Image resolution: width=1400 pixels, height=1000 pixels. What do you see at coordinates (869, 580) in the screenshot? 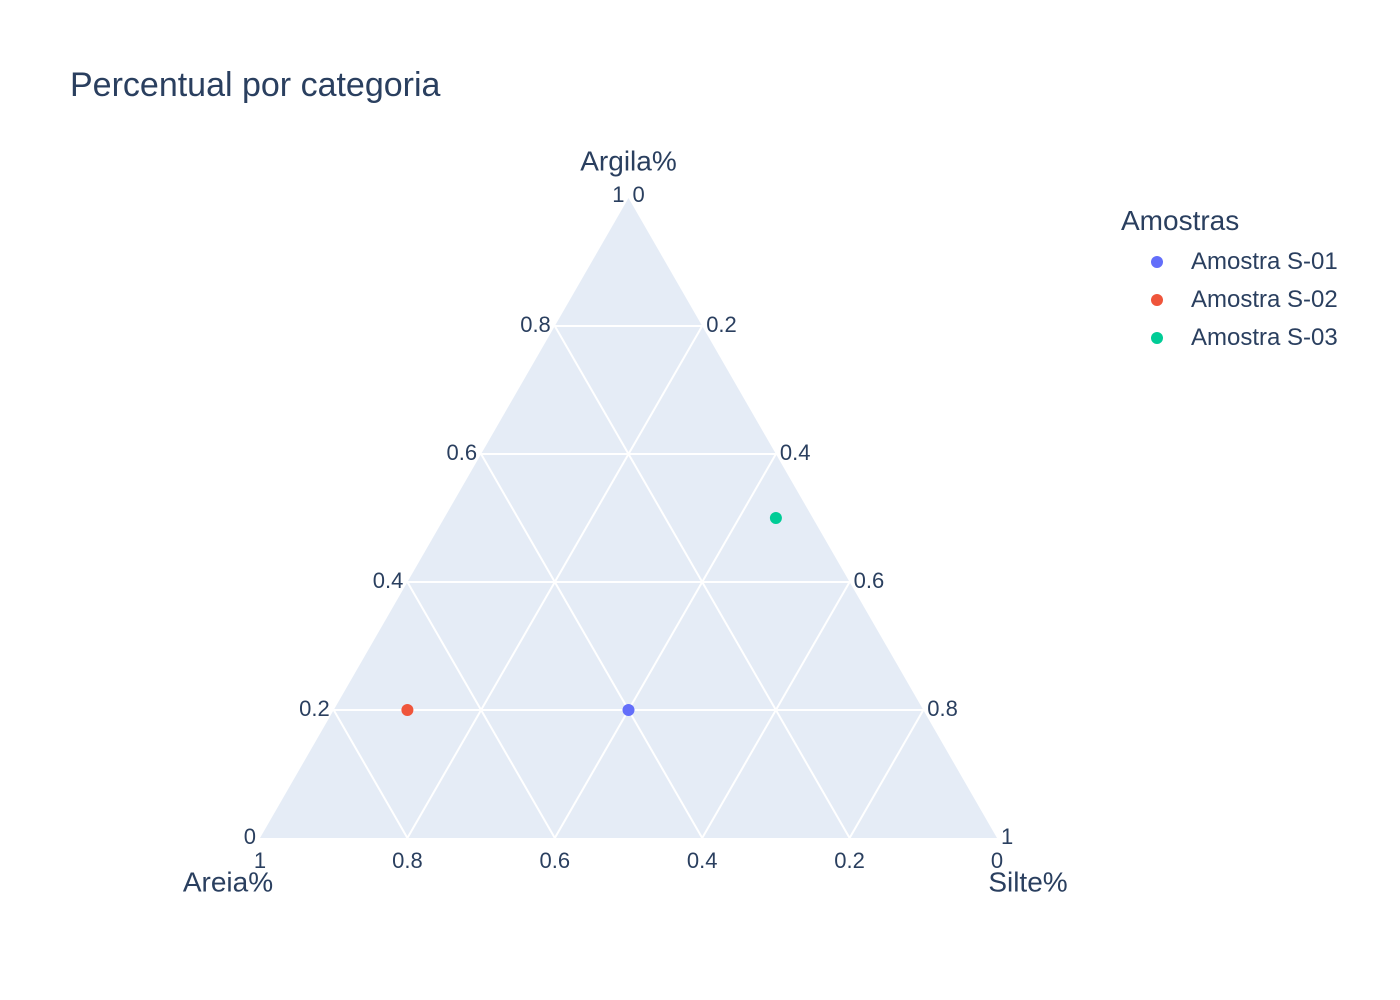
I see `tick-label-silte: 0.6` at bounding box center [869, 580].